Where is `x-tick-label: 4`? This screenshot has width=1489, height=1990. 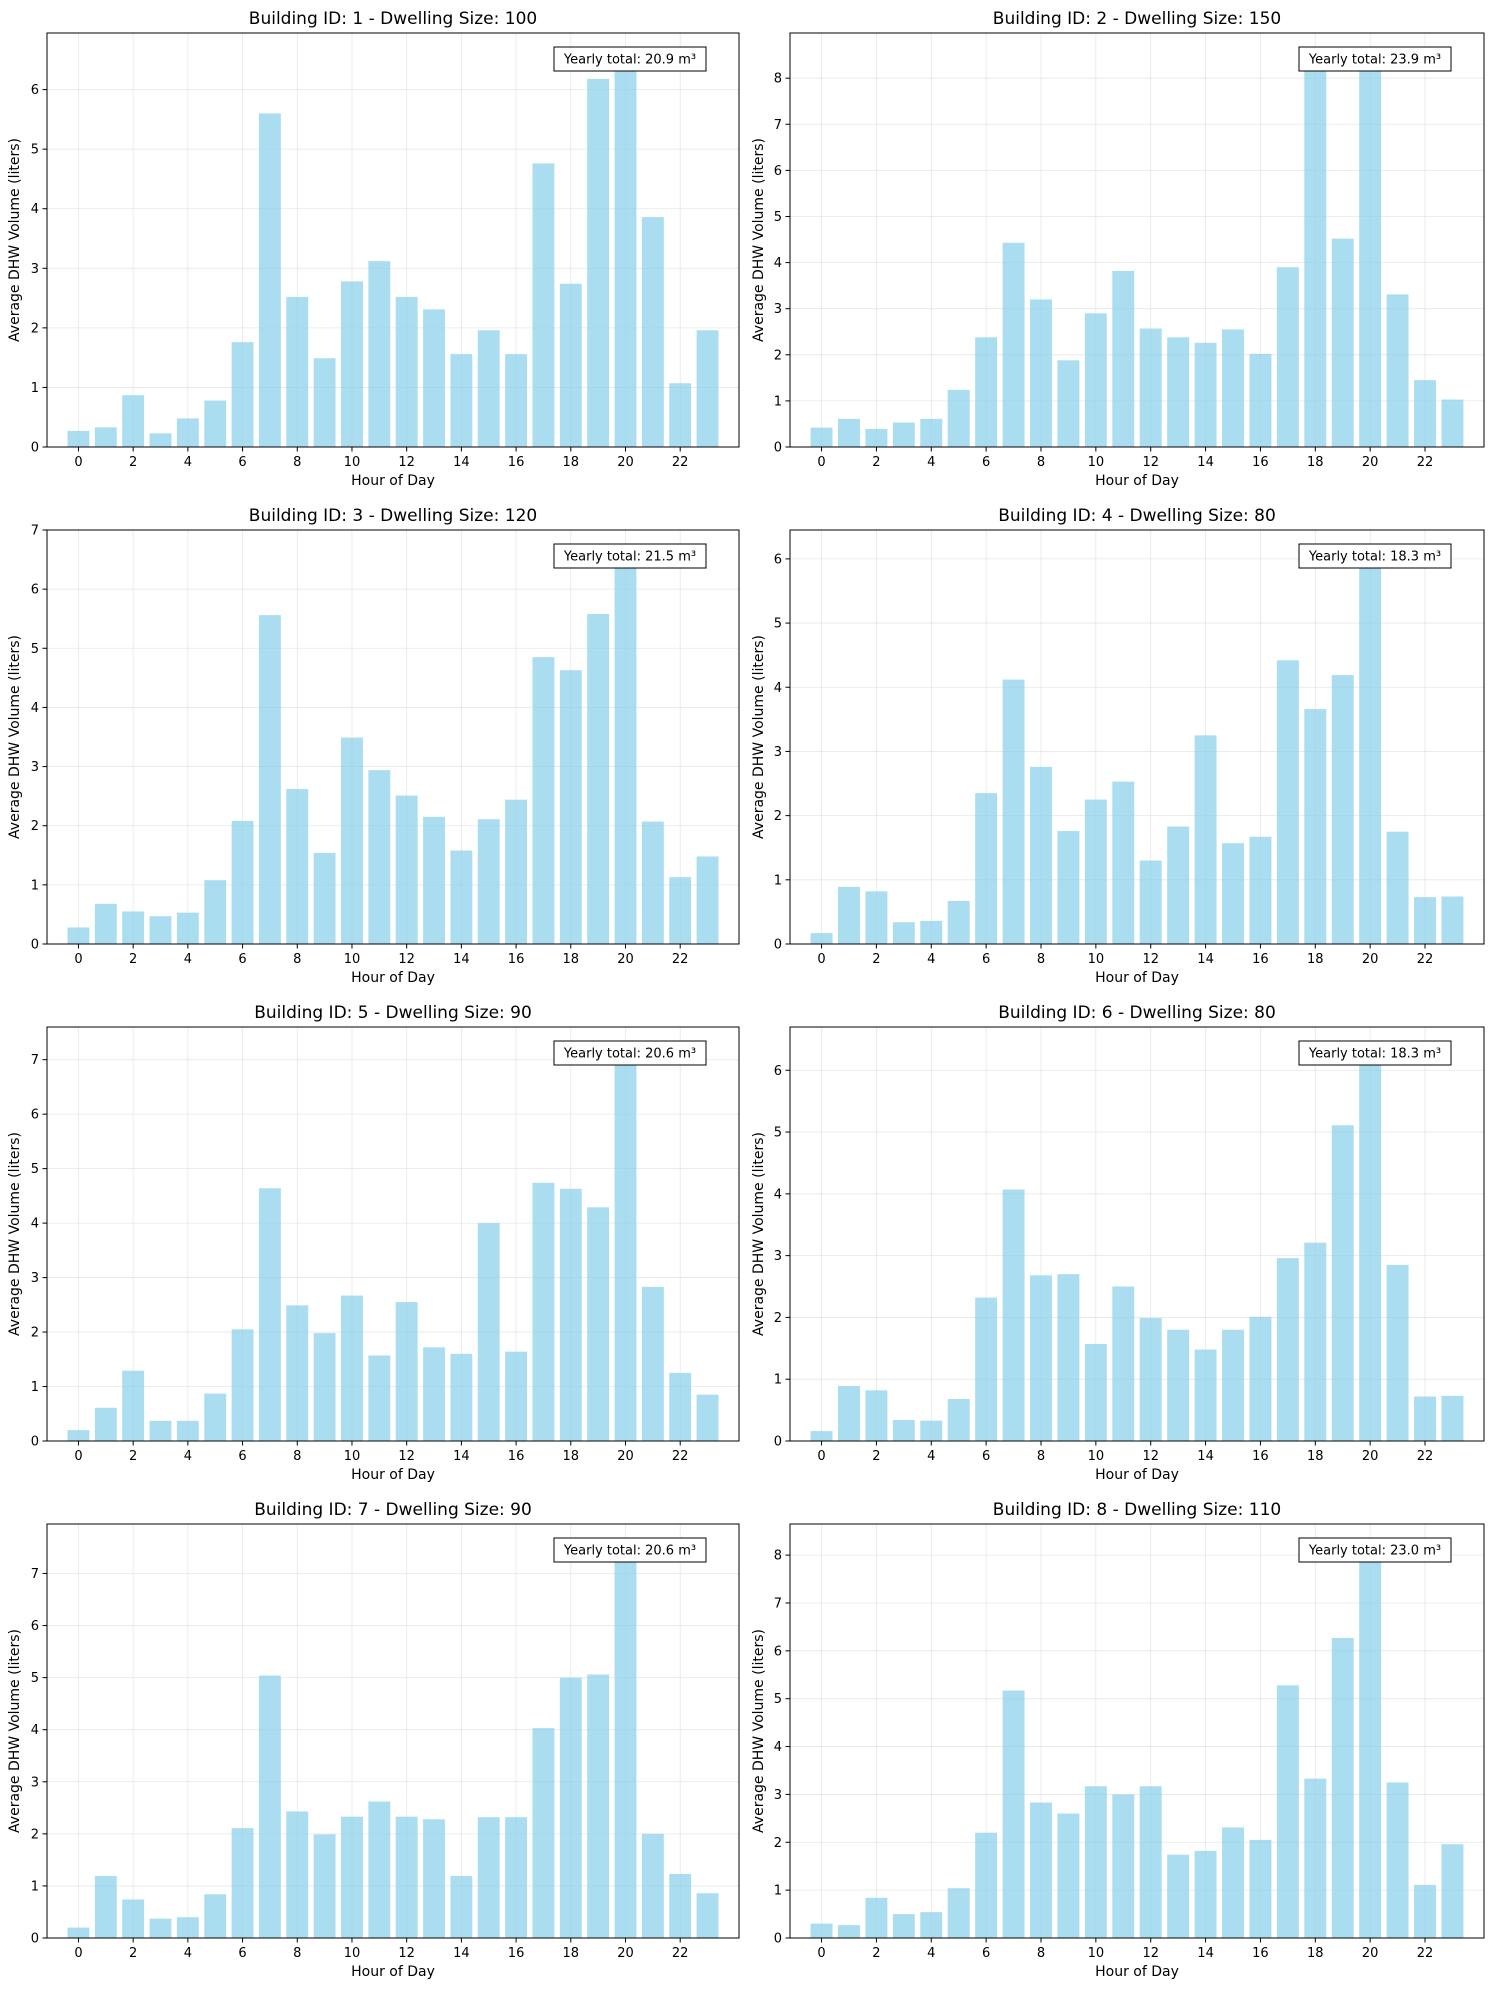 x-tick-label: 4 is located at coordinates (188, 1456).